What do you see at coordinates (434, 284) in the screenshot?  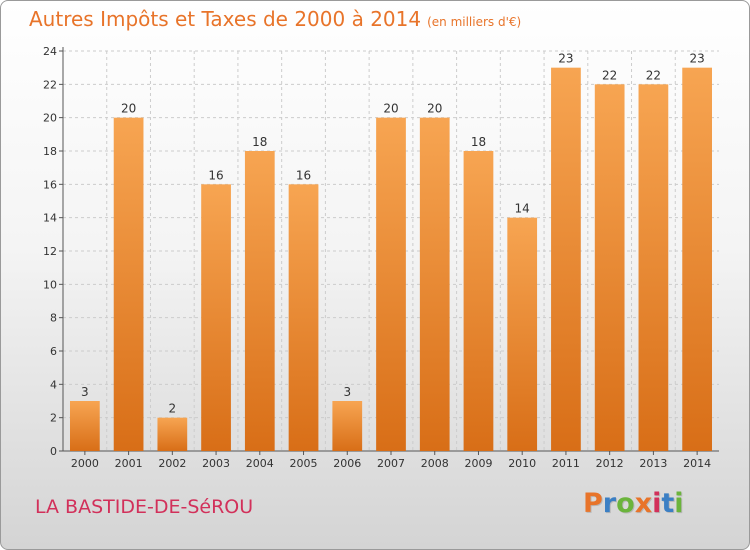 I see `bar-2008` at bounding box center [434, 284].